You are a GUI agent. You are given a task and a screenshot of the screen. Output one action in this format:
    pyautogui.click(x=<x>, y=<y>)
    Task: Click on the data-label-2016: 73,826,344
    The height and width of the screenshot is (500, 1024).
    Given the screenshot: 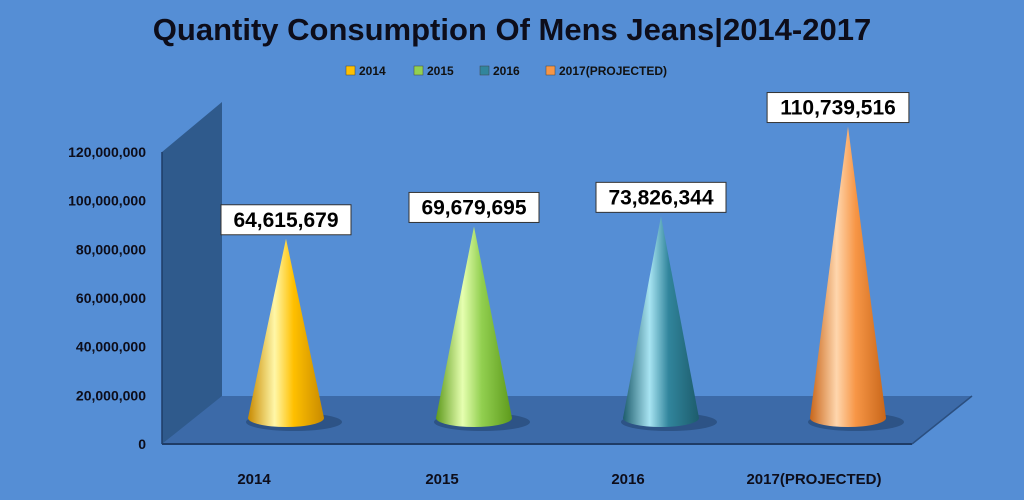 What is the action you would take?
    pyautogui.click(x=661, y=197)
    